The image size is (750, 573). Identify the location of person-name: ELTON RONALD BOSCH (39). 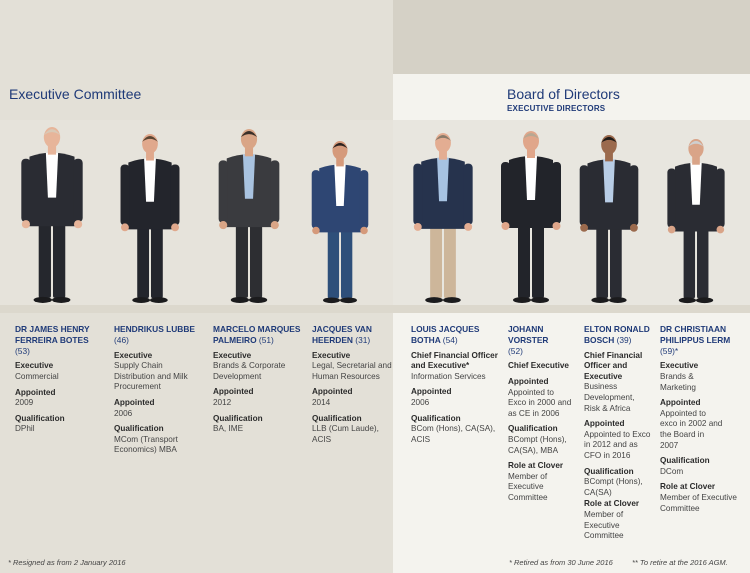
(617, 334).